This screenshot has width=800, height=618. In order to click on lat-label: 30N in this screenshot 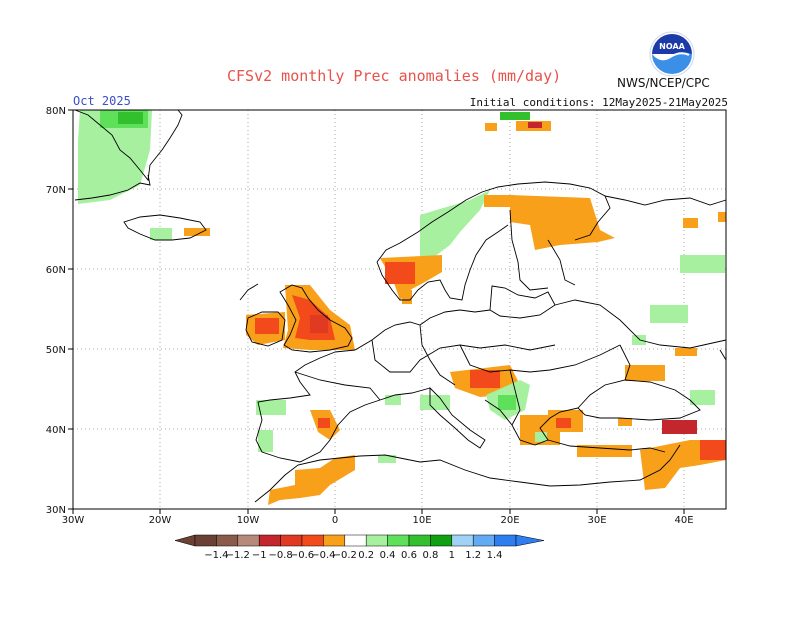, I will do `click(56, 510)`.